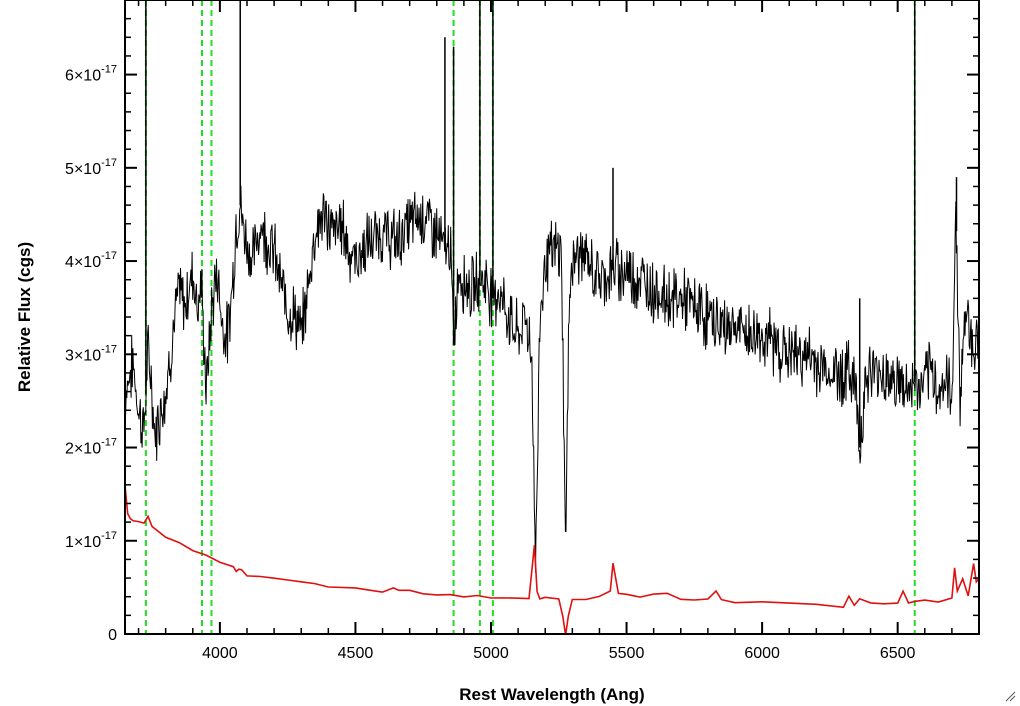 The height and width of the screenshot is (706, 1020). I want to click on y-tick-label: 5×10⁻¹⁷, so click(91, 167).